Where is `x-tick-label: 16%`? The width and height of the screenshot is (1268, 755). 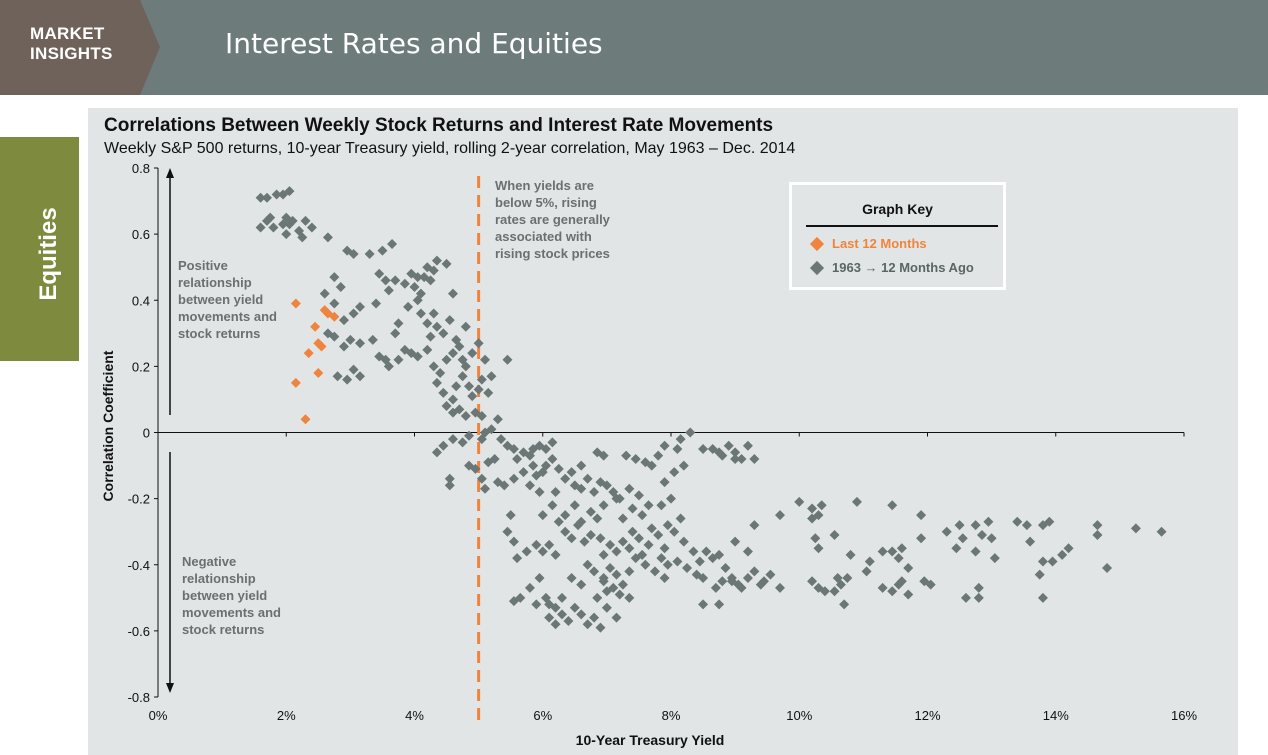
x-tick-label: 16% is located at coordinates (1184, 715).